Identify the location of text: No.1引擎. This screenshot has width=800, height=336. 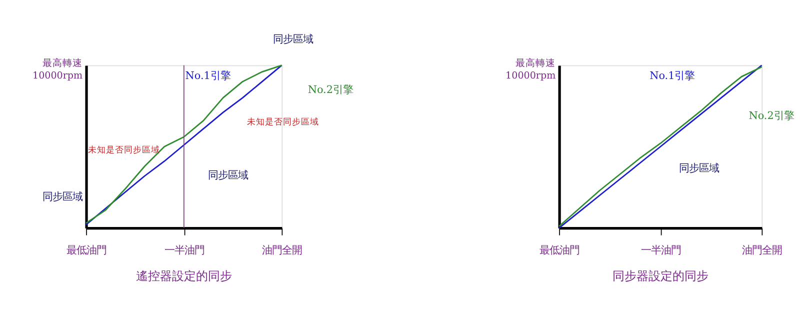
(672, 76).